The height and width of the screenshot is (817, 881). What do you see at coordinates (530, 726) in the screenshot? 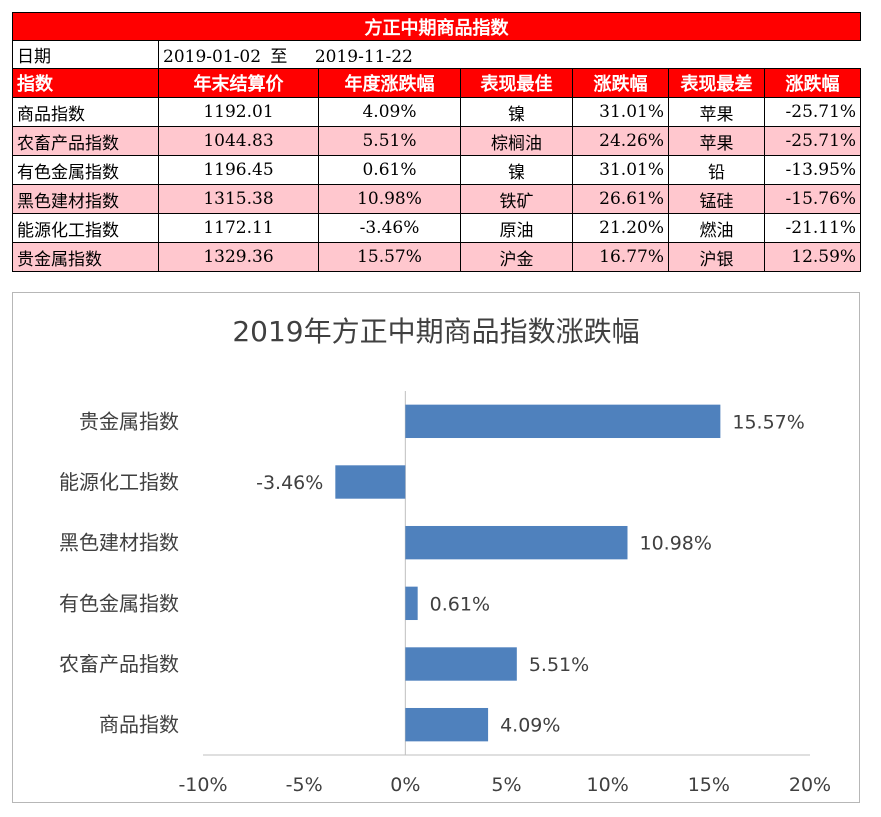
I see `data-label: 4.09%` at bounding box center [530, 726].